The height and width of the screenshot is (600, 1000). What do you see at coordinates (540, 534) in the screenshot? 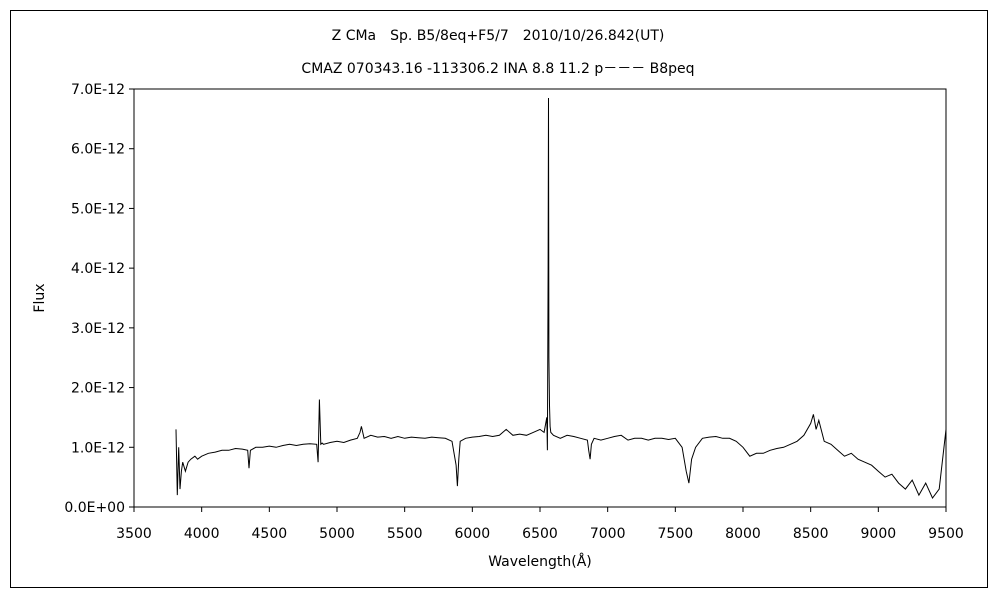
I see `x-tick-label: 6500` at bounding box center [540, 534].